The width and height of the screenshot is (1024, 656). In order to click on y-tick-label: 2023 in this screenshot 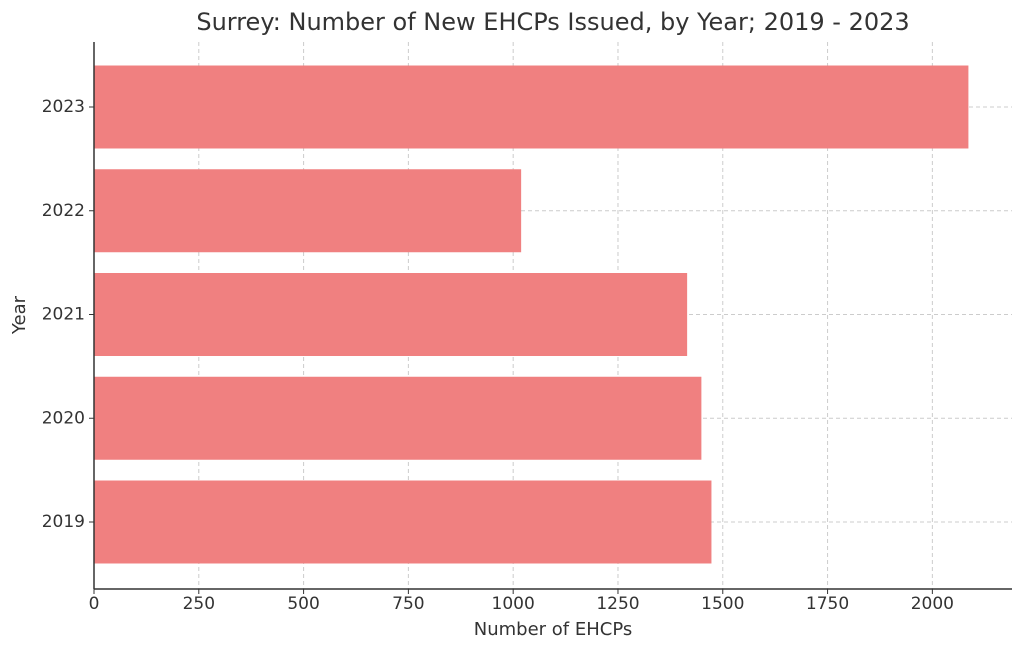, I will do `click(63, 107)`.